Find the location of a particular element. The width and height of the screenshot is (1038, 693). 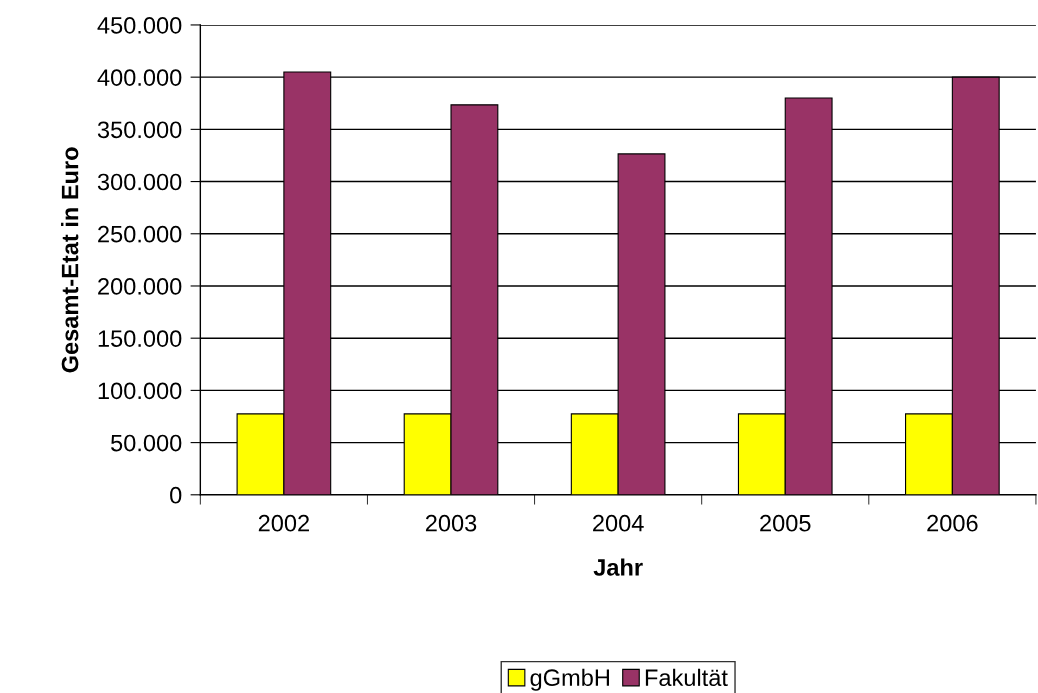

y-tick-label: 100.000 is located at coordinates (140, 391).